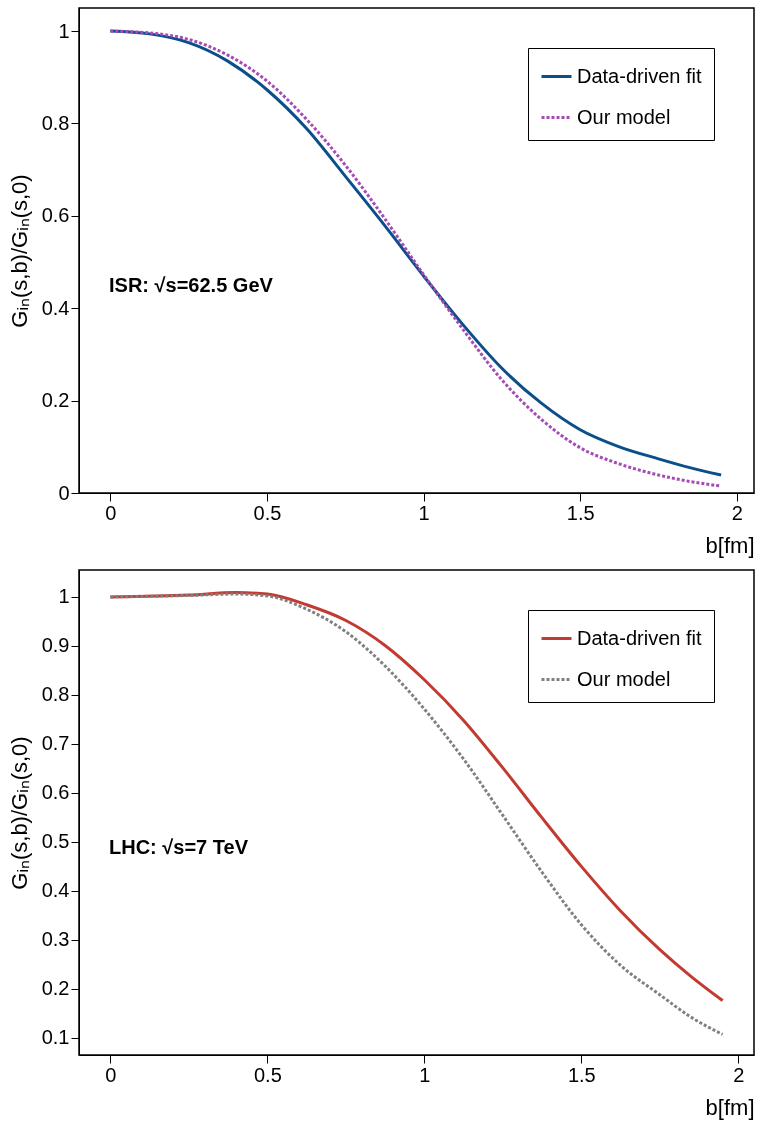 This screenshot has width=764, height=1124. I want to click on y-tick-label: 0.3, so click(55, 939).